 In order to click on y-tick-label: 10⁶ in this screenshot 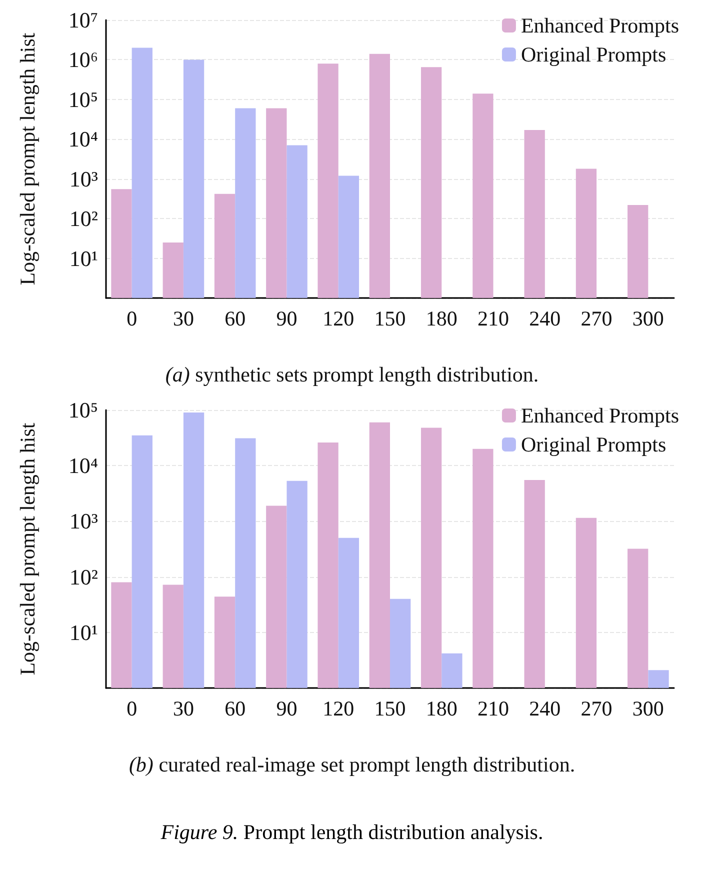, I will do `click(83, 59)`.